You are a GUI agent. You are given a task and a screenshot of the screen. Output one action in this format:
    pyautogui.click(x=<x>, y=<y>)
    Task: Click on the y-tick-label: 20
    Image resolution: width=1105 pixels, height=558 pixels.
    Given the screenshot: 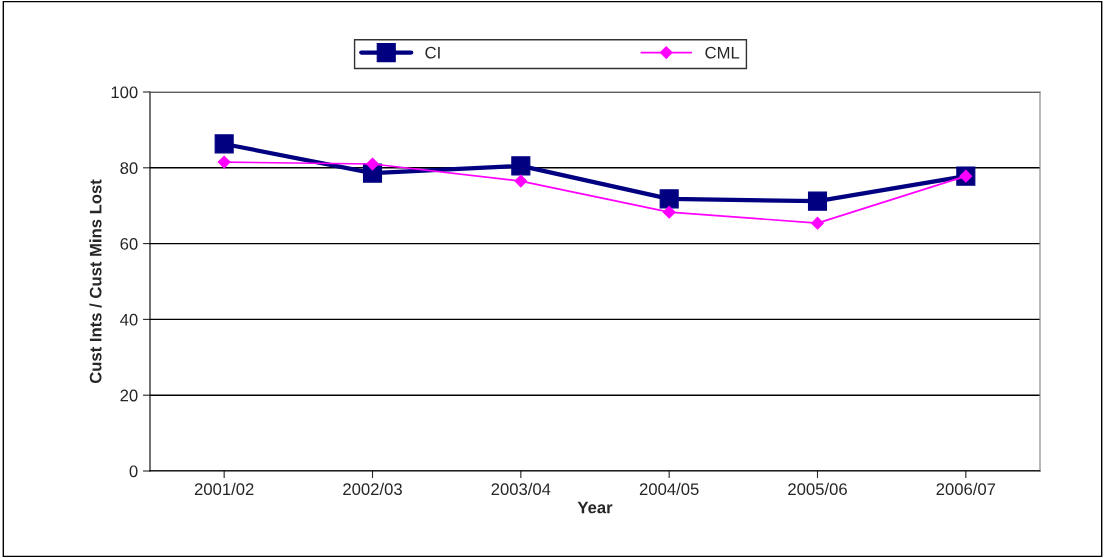 What is the action you would take?
    pyautogui.click(x=129, y=395)
    